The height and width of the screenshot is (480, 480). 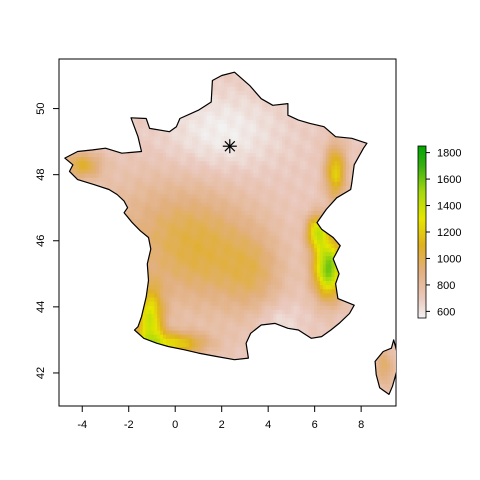 What do you see at coordinates (385, 367) in the screenshot?
I see `corsica-outline` at bounding box center [385, 367].